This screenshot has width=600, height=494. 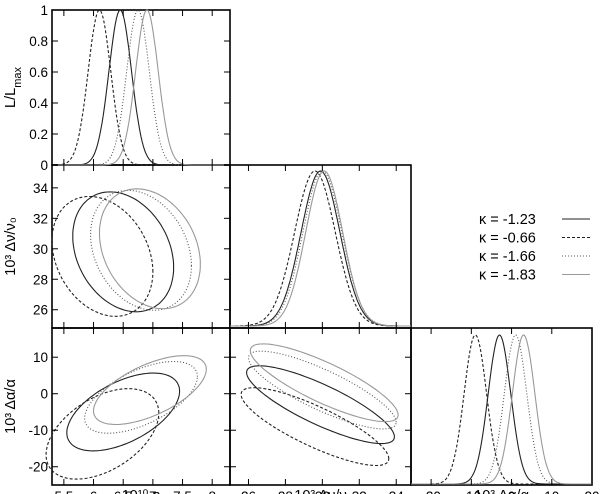 What do you see at coordinates (141, 491) in the screenshot?
I see `x-axis-label-eta: 10¹⁰ η` at bounding box center [141, 491].